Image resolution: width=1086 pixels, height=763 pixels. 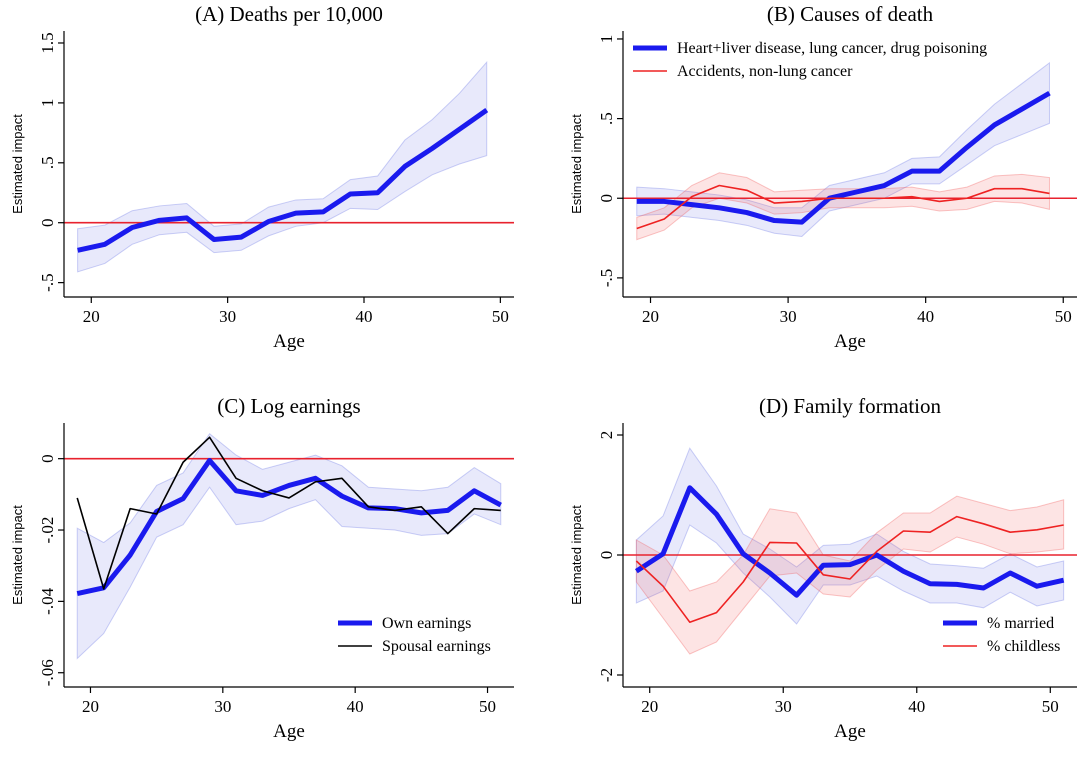 I want to click on y-tick-label: 2, so click(x=606, y=435).